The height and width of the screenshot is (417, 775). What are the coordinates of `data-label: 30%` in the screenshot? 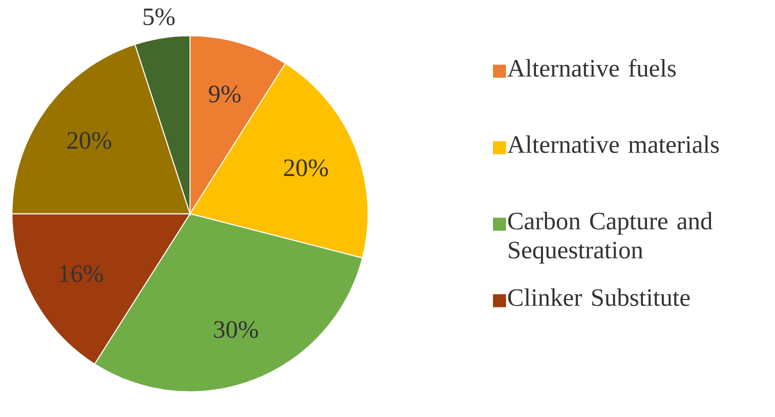 It's located at (236, 329).